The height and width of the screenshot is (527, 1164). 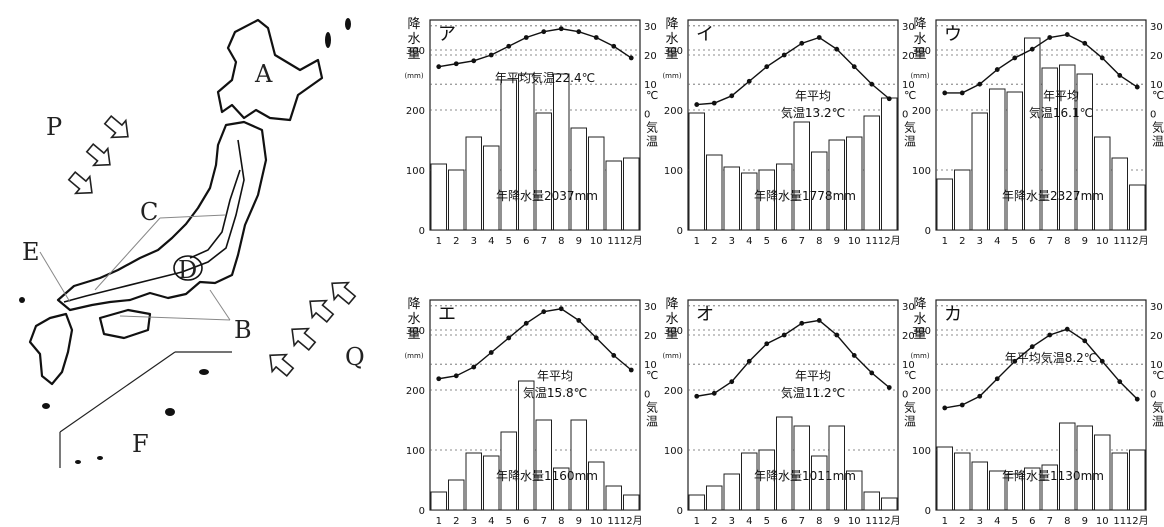 What do you see at coordinates (671, 76) in the screenshot?
I see `precip-unit-label: (mm)` at bounding box center [671, 76].